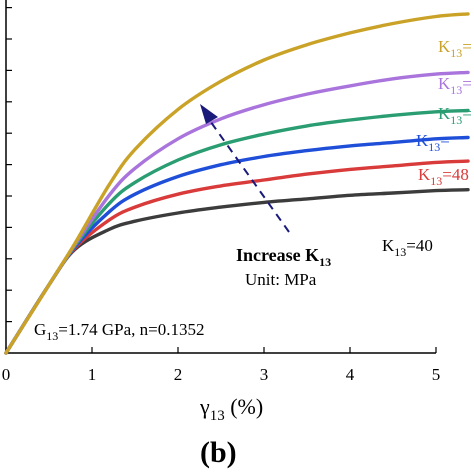 This screenshot has width=474, height=474. Describe the element at coordinates (277, 255) in the screenshot. I see `arrow-label-main: Increase K` at that location.